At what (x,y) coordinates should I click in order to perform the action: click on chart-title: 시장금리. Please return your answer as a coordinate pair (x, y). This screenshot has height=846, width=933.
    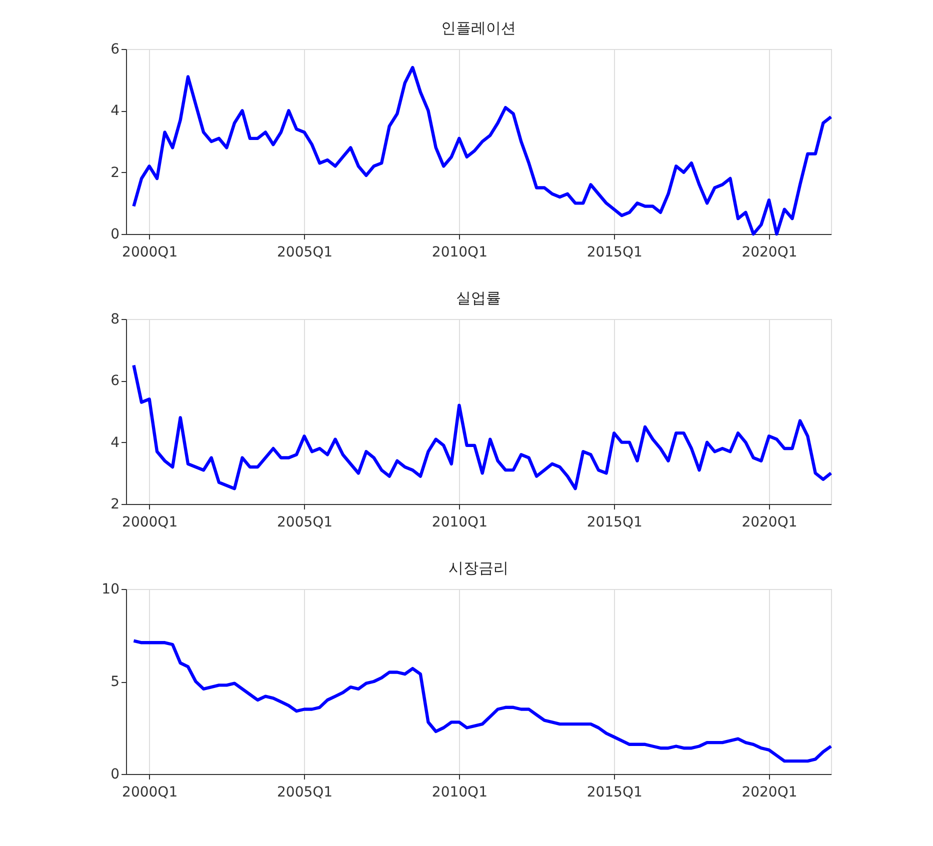
    Looking at the image, I should click on (478, 568).